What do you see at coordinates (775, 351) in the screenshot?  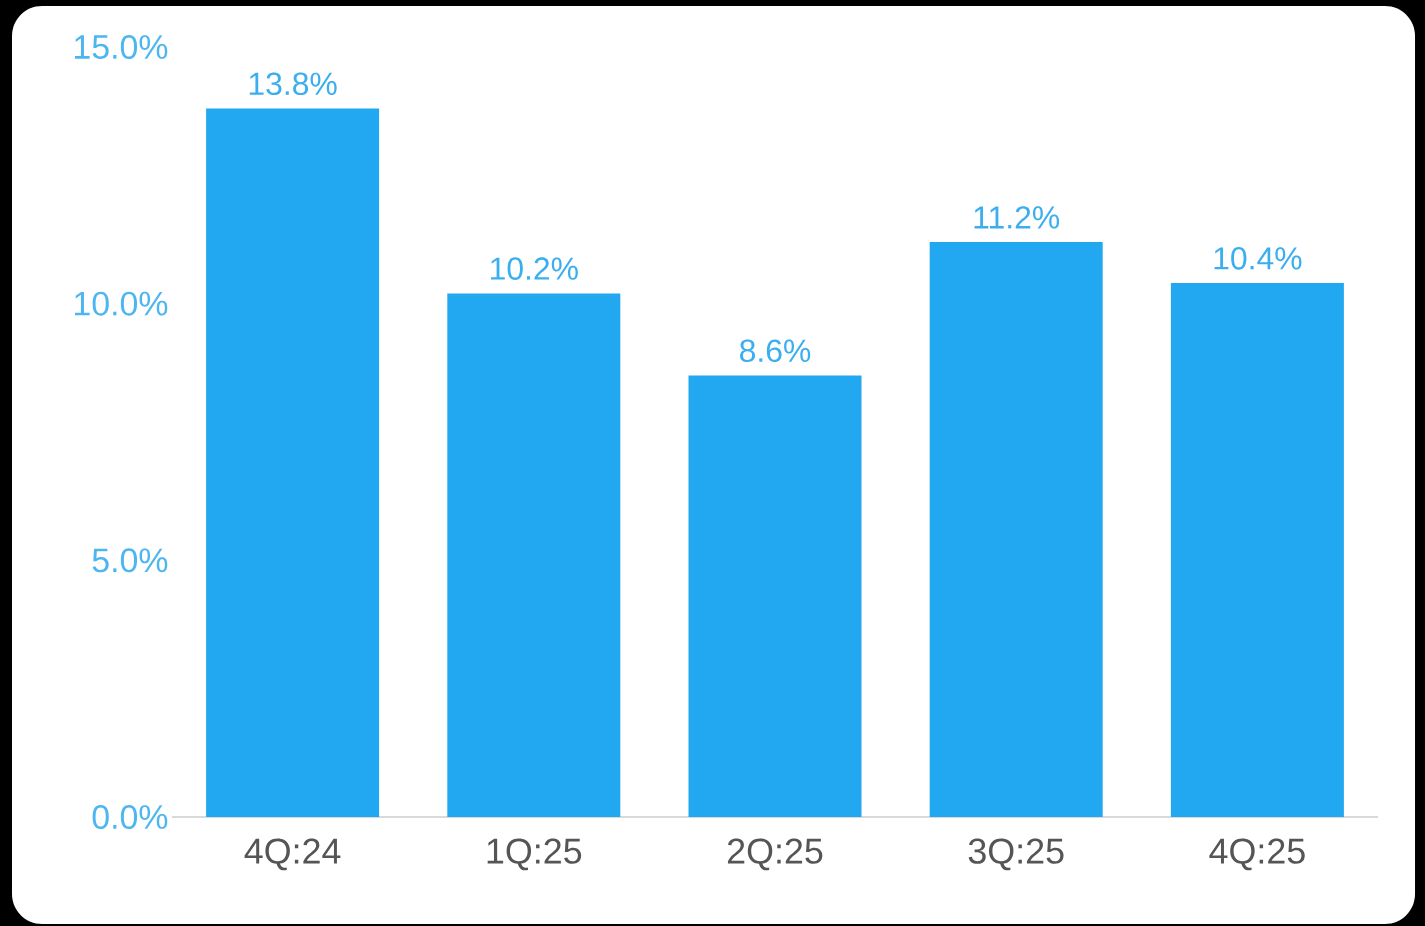 I see `data-label: 8.6%` at bounding box center [775, 351].